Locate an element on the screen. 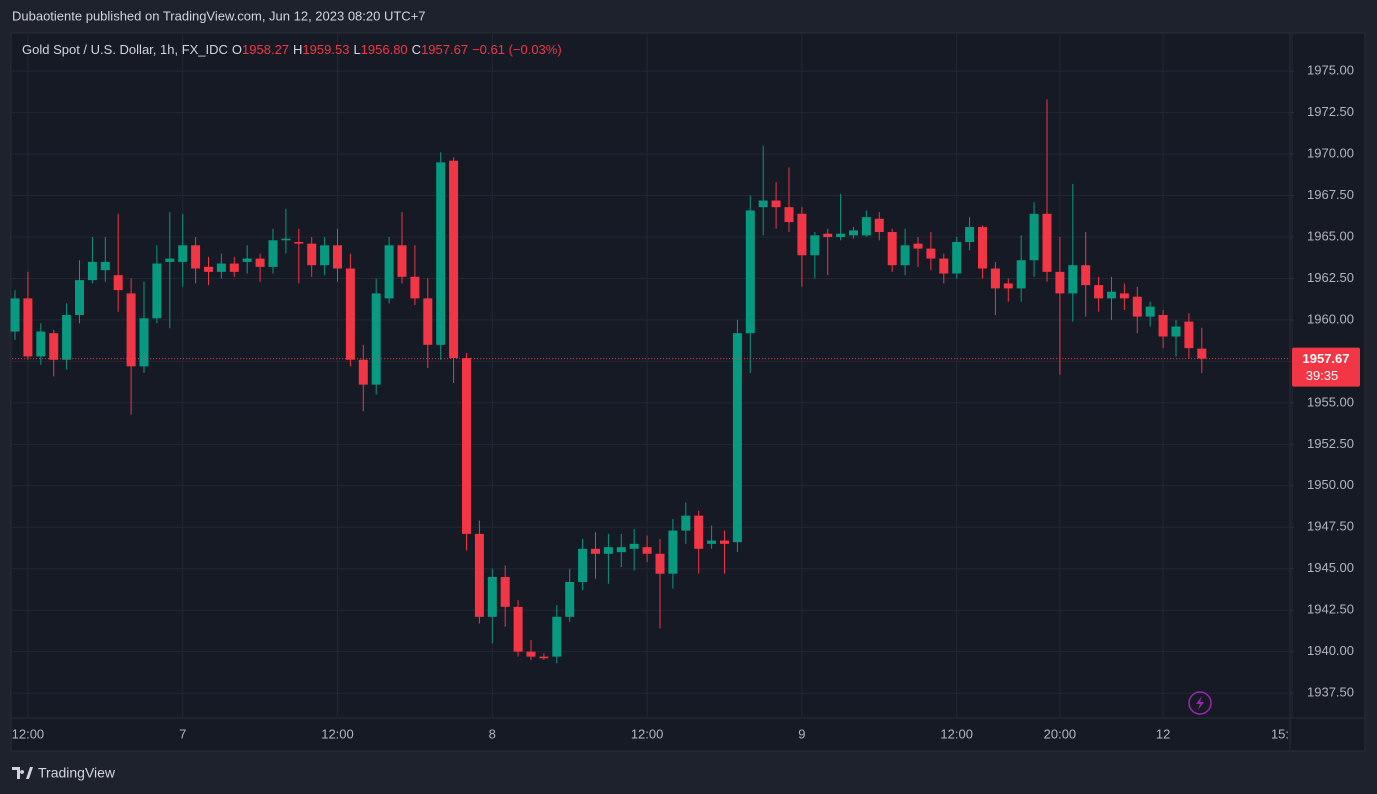  y-tick-label: 1945.00 is located at coordinates (1330, 567).